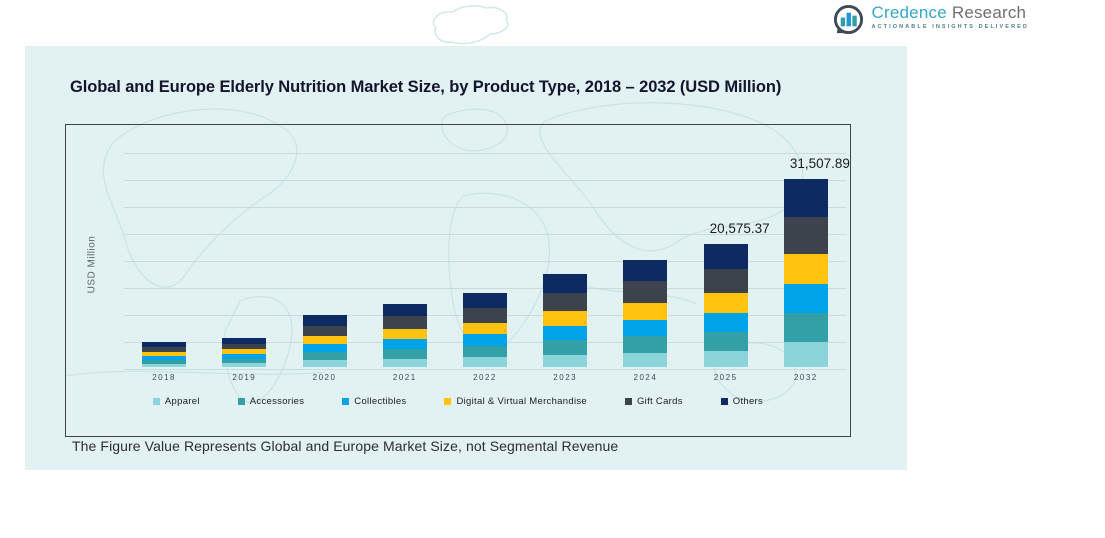 This screenshot has width=1105, height=538. I want to click on stacked-bar-2018, so click(164, 354).